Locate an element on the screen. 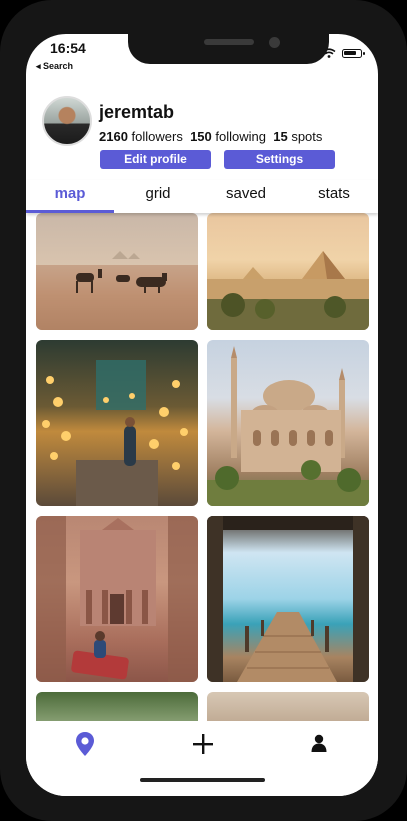 Image resolution: width=407 pixels, height=821 pixels. person-icon is located at coordinates (319, 743).